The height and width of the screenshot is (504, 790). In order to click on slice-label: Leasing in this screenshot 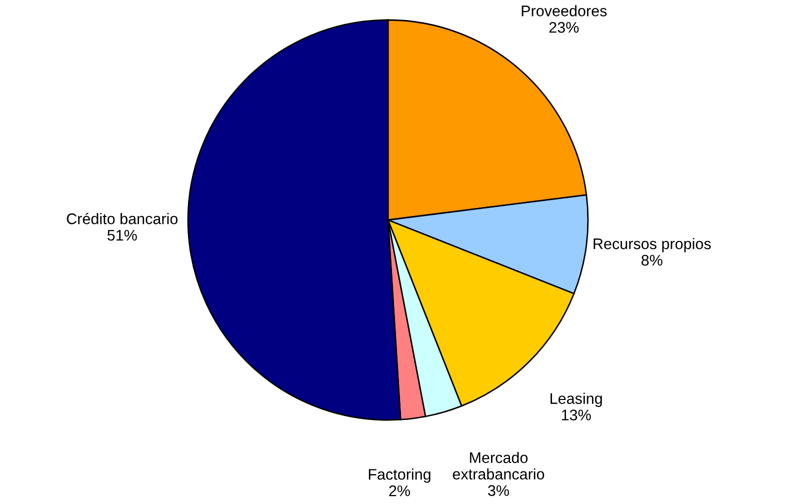, I will do `click(576, 399)`.